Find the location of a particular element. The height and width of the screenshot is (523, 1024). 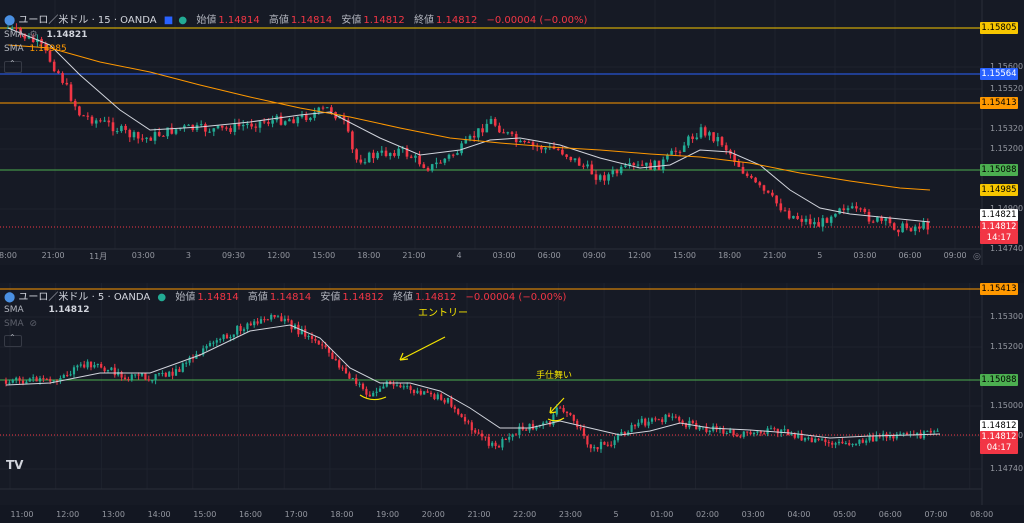

symbol-title: ユーロ／米ドル · 15 · OANDA is located at coordinates (87, 20).